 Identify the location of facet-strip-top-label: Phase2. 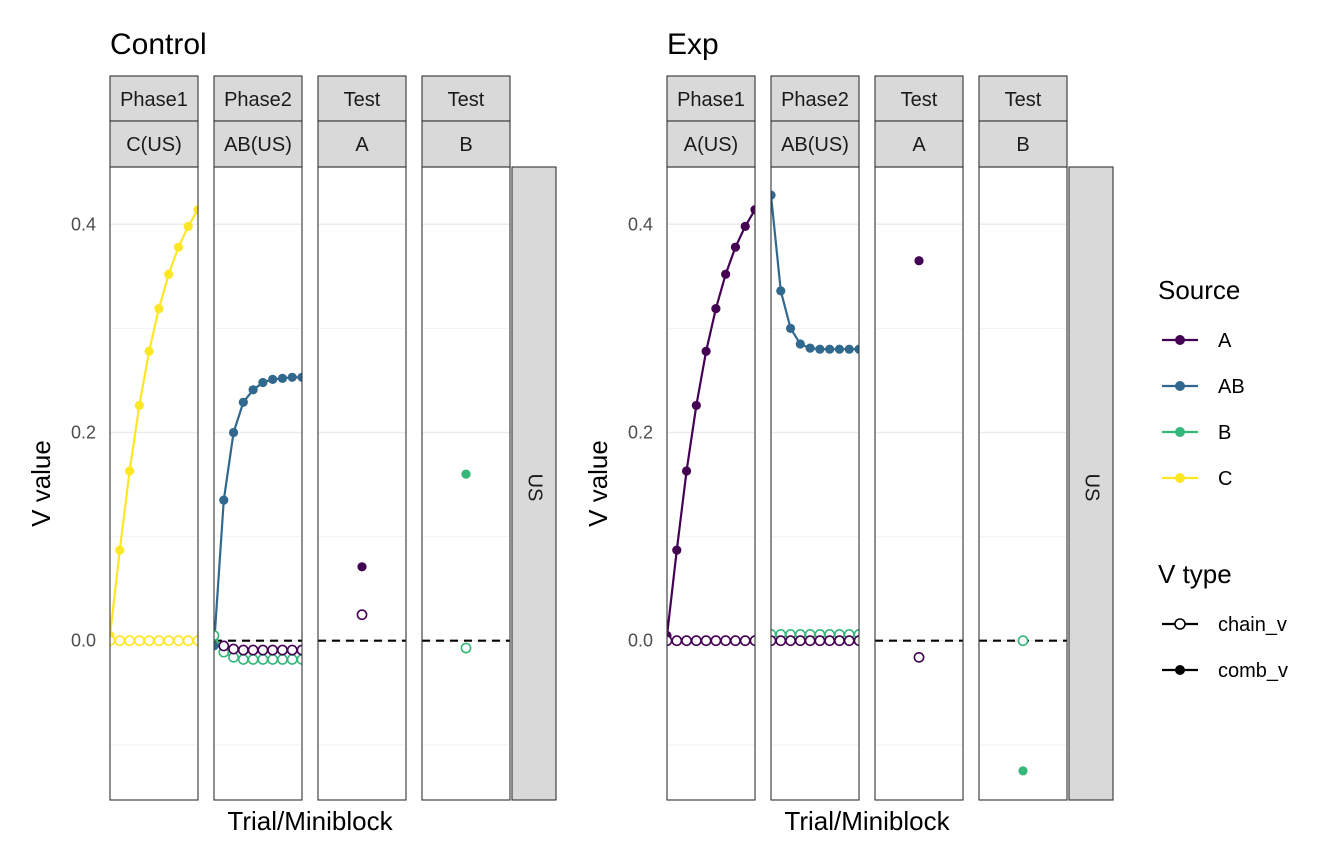
(258, 100).